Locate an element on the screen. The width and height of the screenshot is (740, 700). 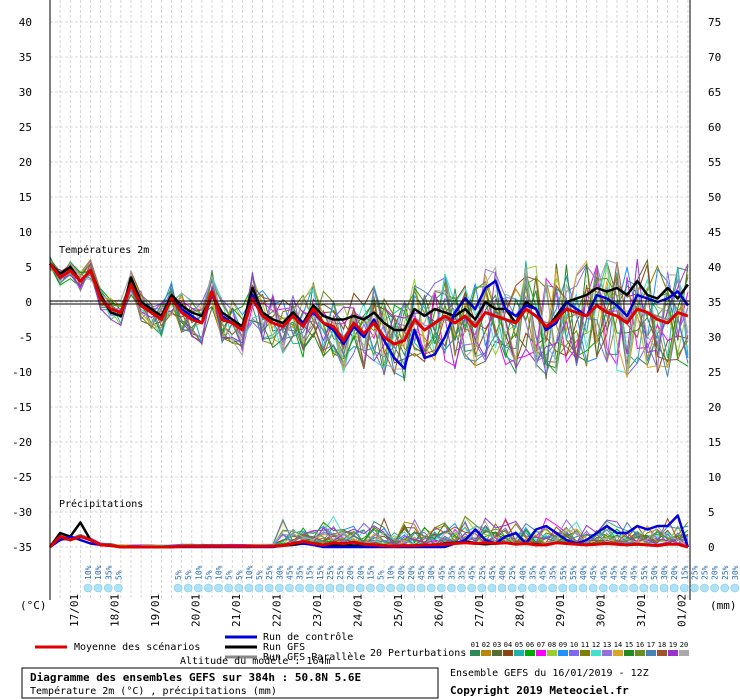
legend-gfs-label: Run GFS is located at coordinates (284, 647).